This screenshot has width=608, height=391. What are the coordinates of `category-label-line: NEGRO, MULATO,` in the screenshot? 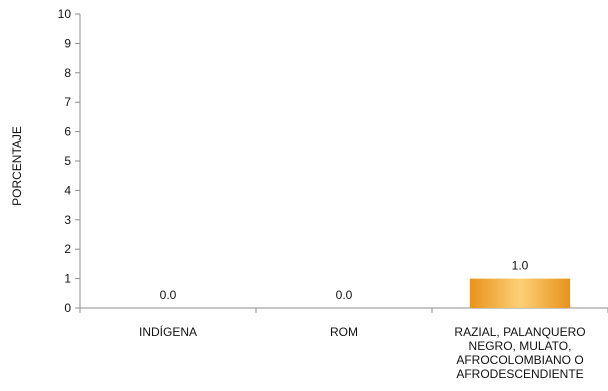 It's located at (520, 346).